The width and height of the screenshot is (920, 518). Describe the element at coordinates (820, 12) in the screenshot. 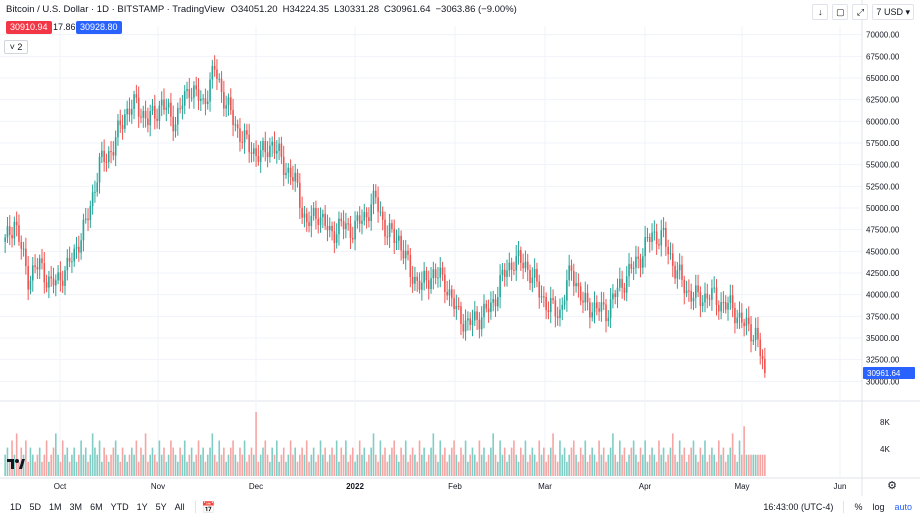

I see `arrow-down-icon: ↓` at that location.